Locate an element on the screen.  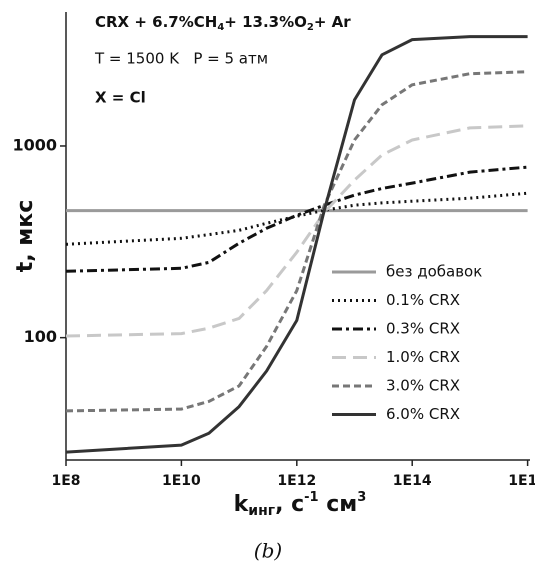
legend-label: 3.0% CRX is located at coordinates (423, 386).